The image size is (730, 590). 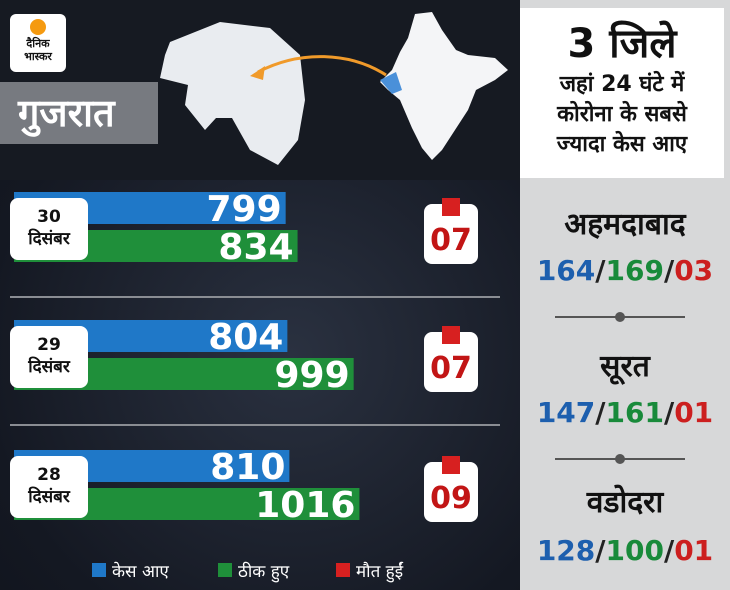 What do you see at coordinates (391, 83) in the screenshot?
I see `india-gujarat-highlight` at bounding box center [391, 83].